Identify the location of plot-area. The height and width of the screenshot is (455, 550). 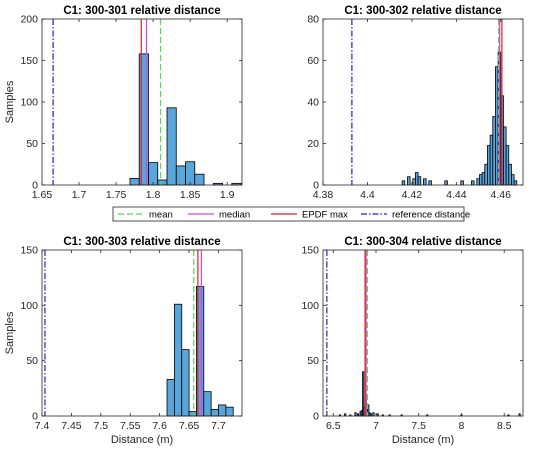
(423, 333).